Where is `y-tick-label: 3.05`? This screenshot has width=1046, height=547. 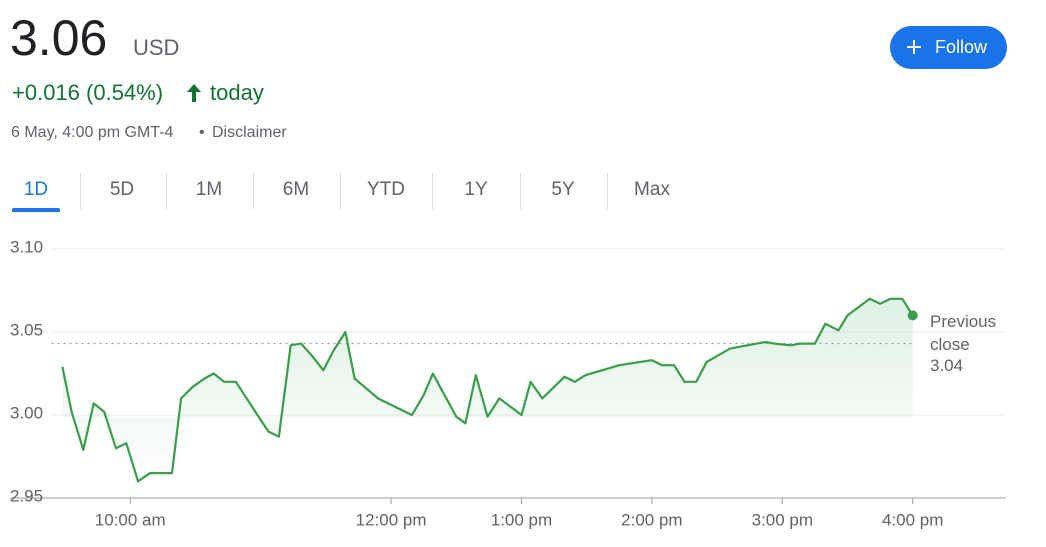
y-tick-label: 3.05 is located at coordinates (26, 329).